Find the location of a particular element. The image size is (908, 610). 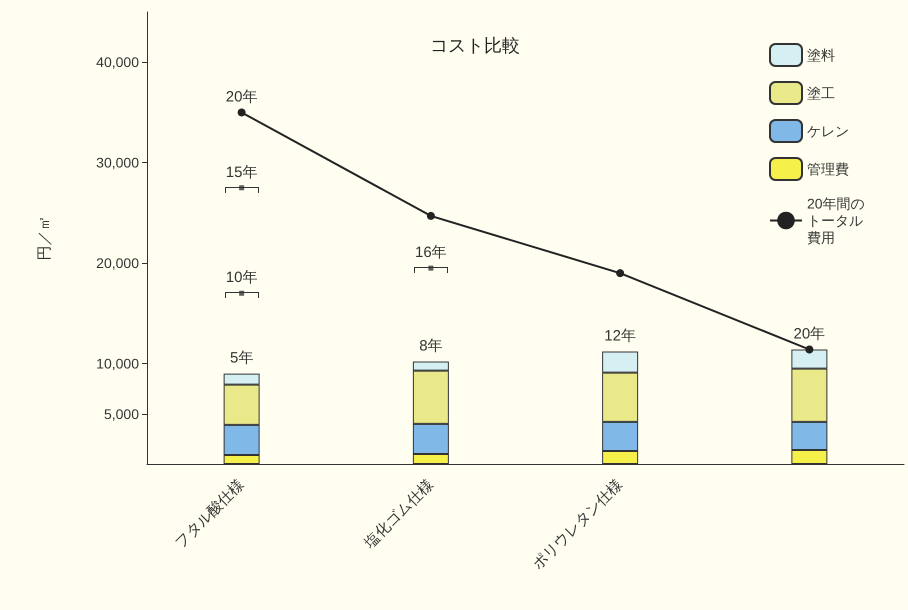

legend-label: 20年間のトータル費用 is located at coordinates (836, 221).